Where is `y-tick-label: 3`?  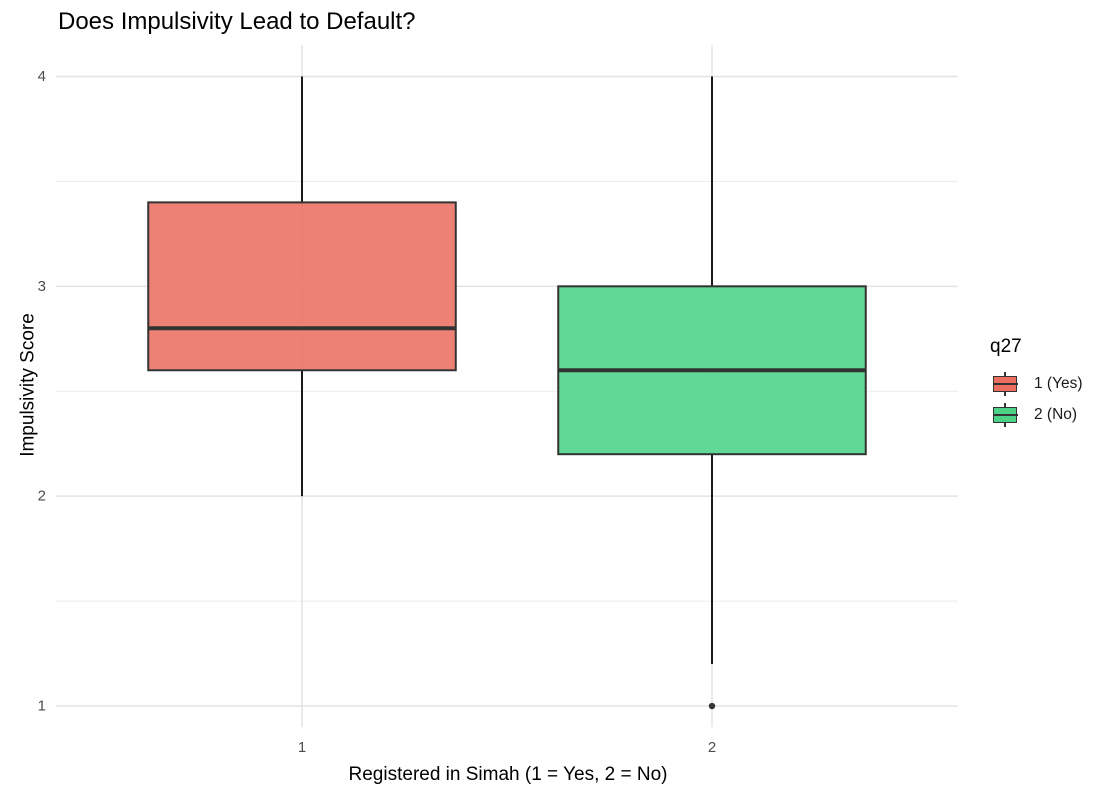 y-tick-label: 3 is located at coordinates (42, 286).